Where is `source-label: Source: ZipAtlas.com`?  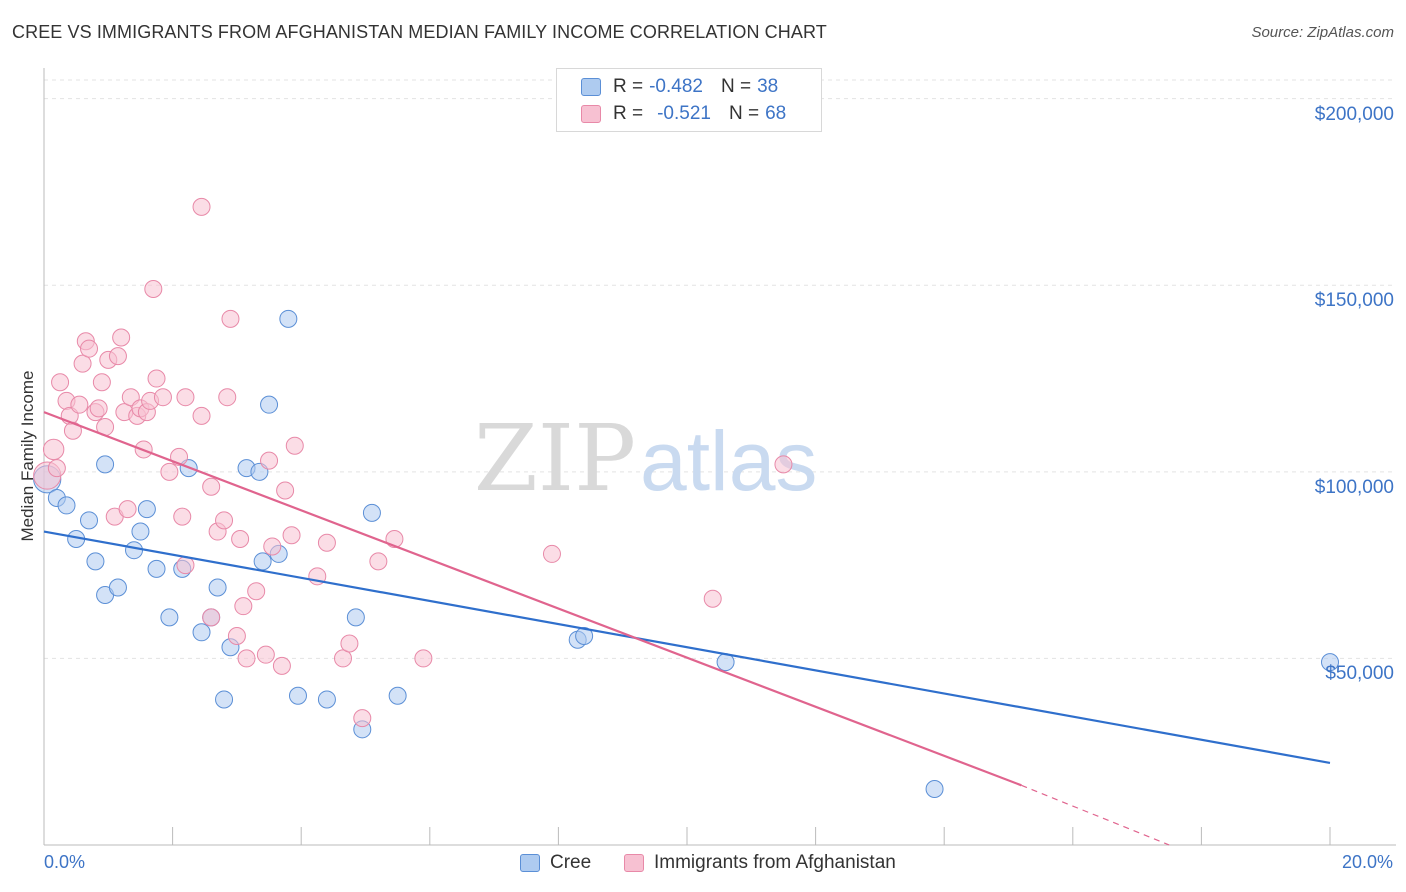 source-label: Source: ZipAtlas.com is located at coordinates (1322, 32).